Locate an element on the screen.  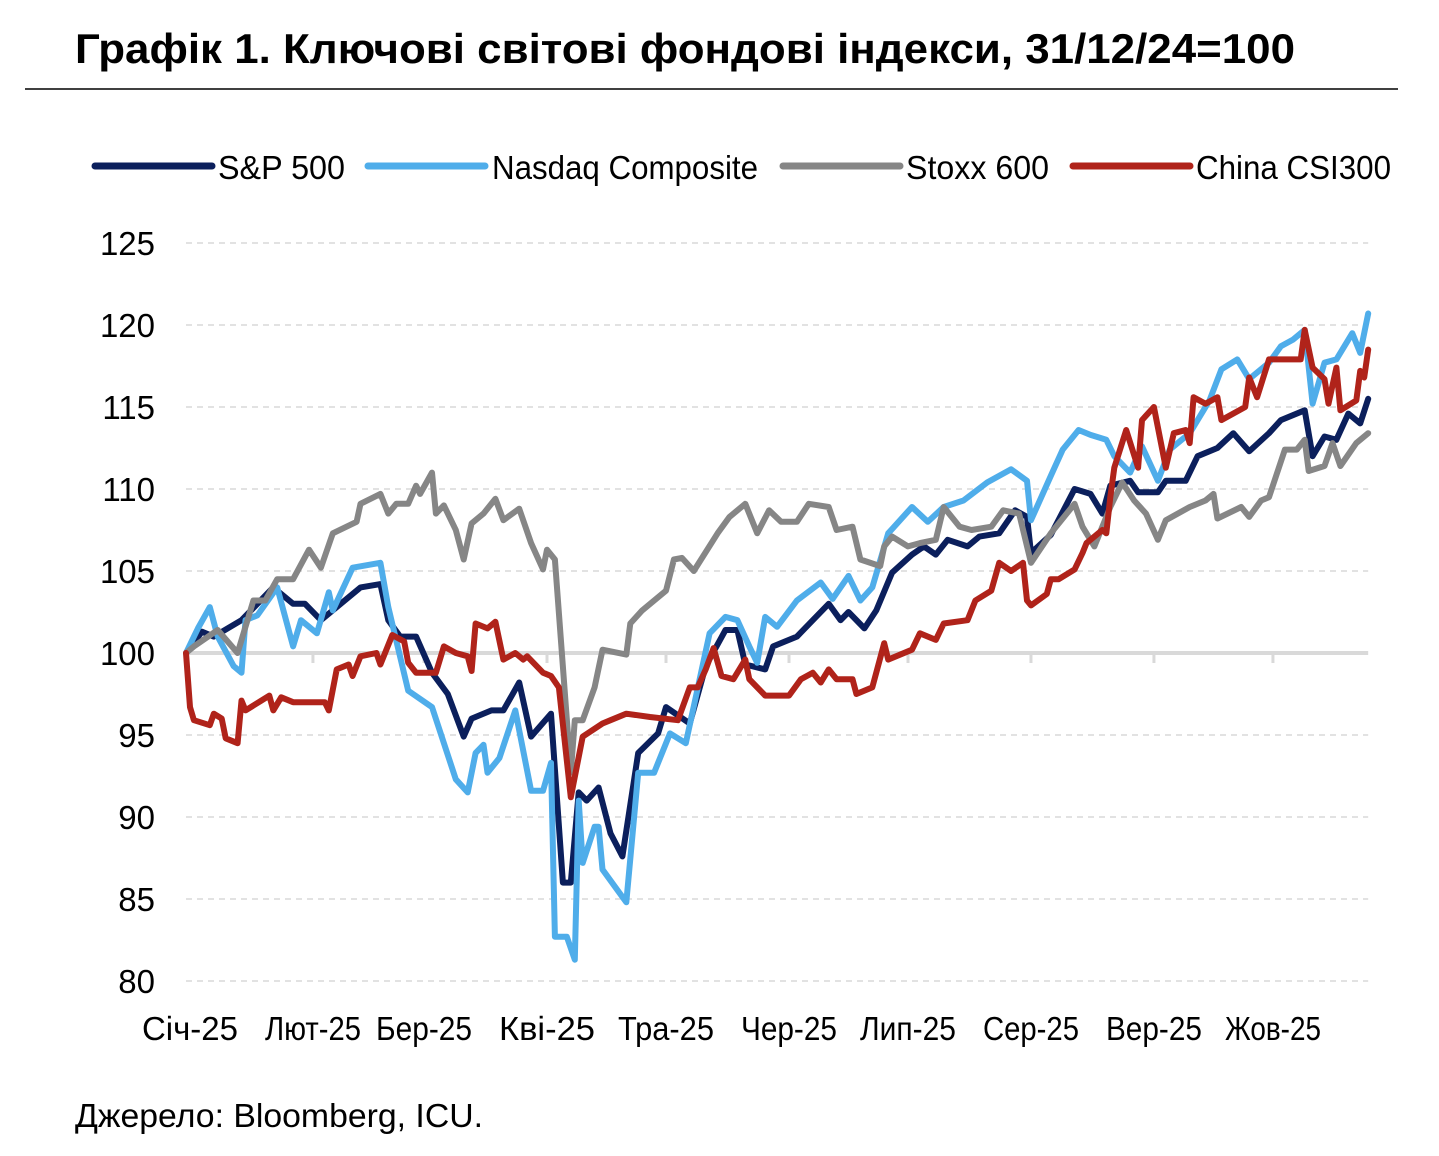
x-tick-label: Чер-25 is located at coordinates (789, 1028).